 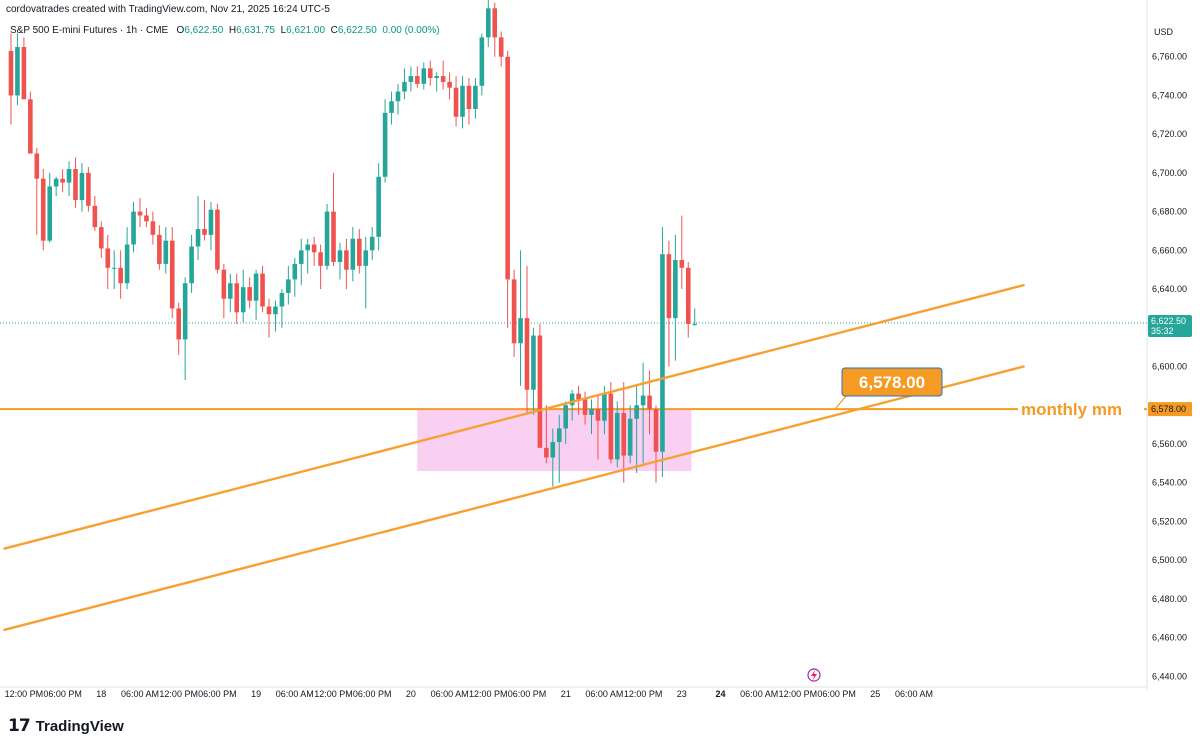 What do you see at coordinates (1164, 32) in the screenshot?
I see `currency-label: USD` at bounding box center [1164, 32].